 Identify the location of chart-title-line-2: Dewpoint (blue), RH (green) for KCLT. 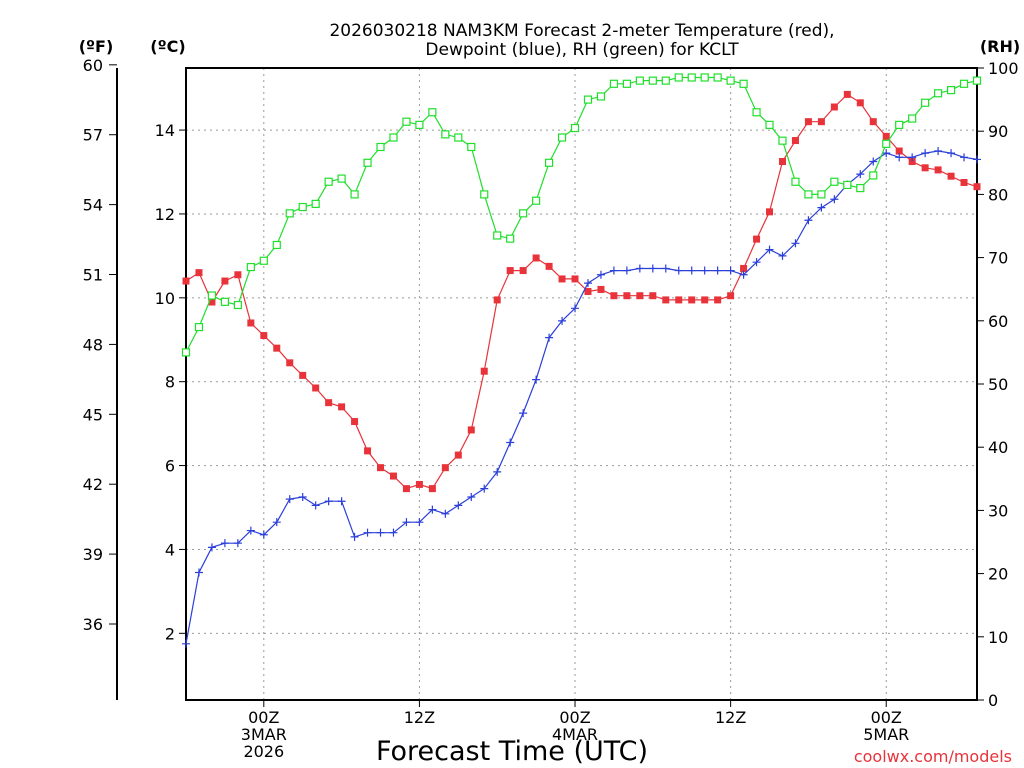
(582, 50).